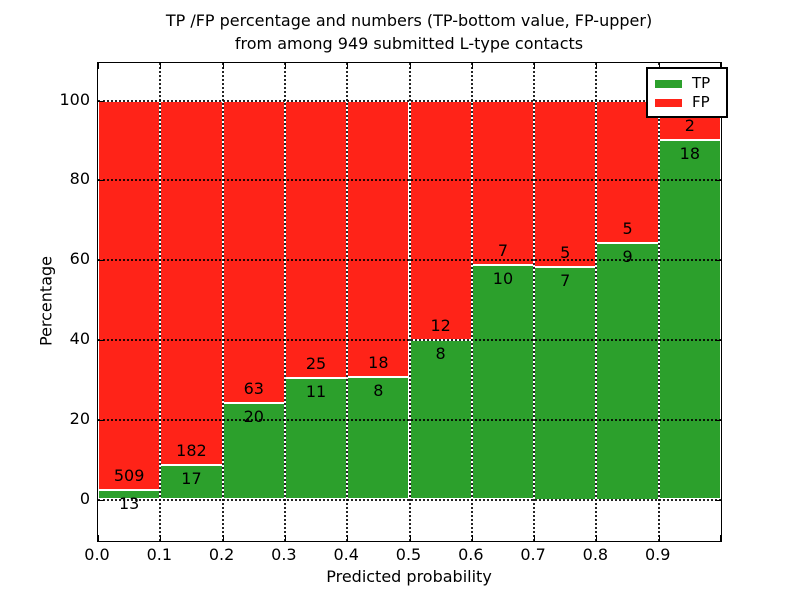 This screenshot has width=800, height=600. What do you see at coordinates (503, 278) in the screenshot?
I see `tp-count-label: 10` at bounding box center [503, 278].